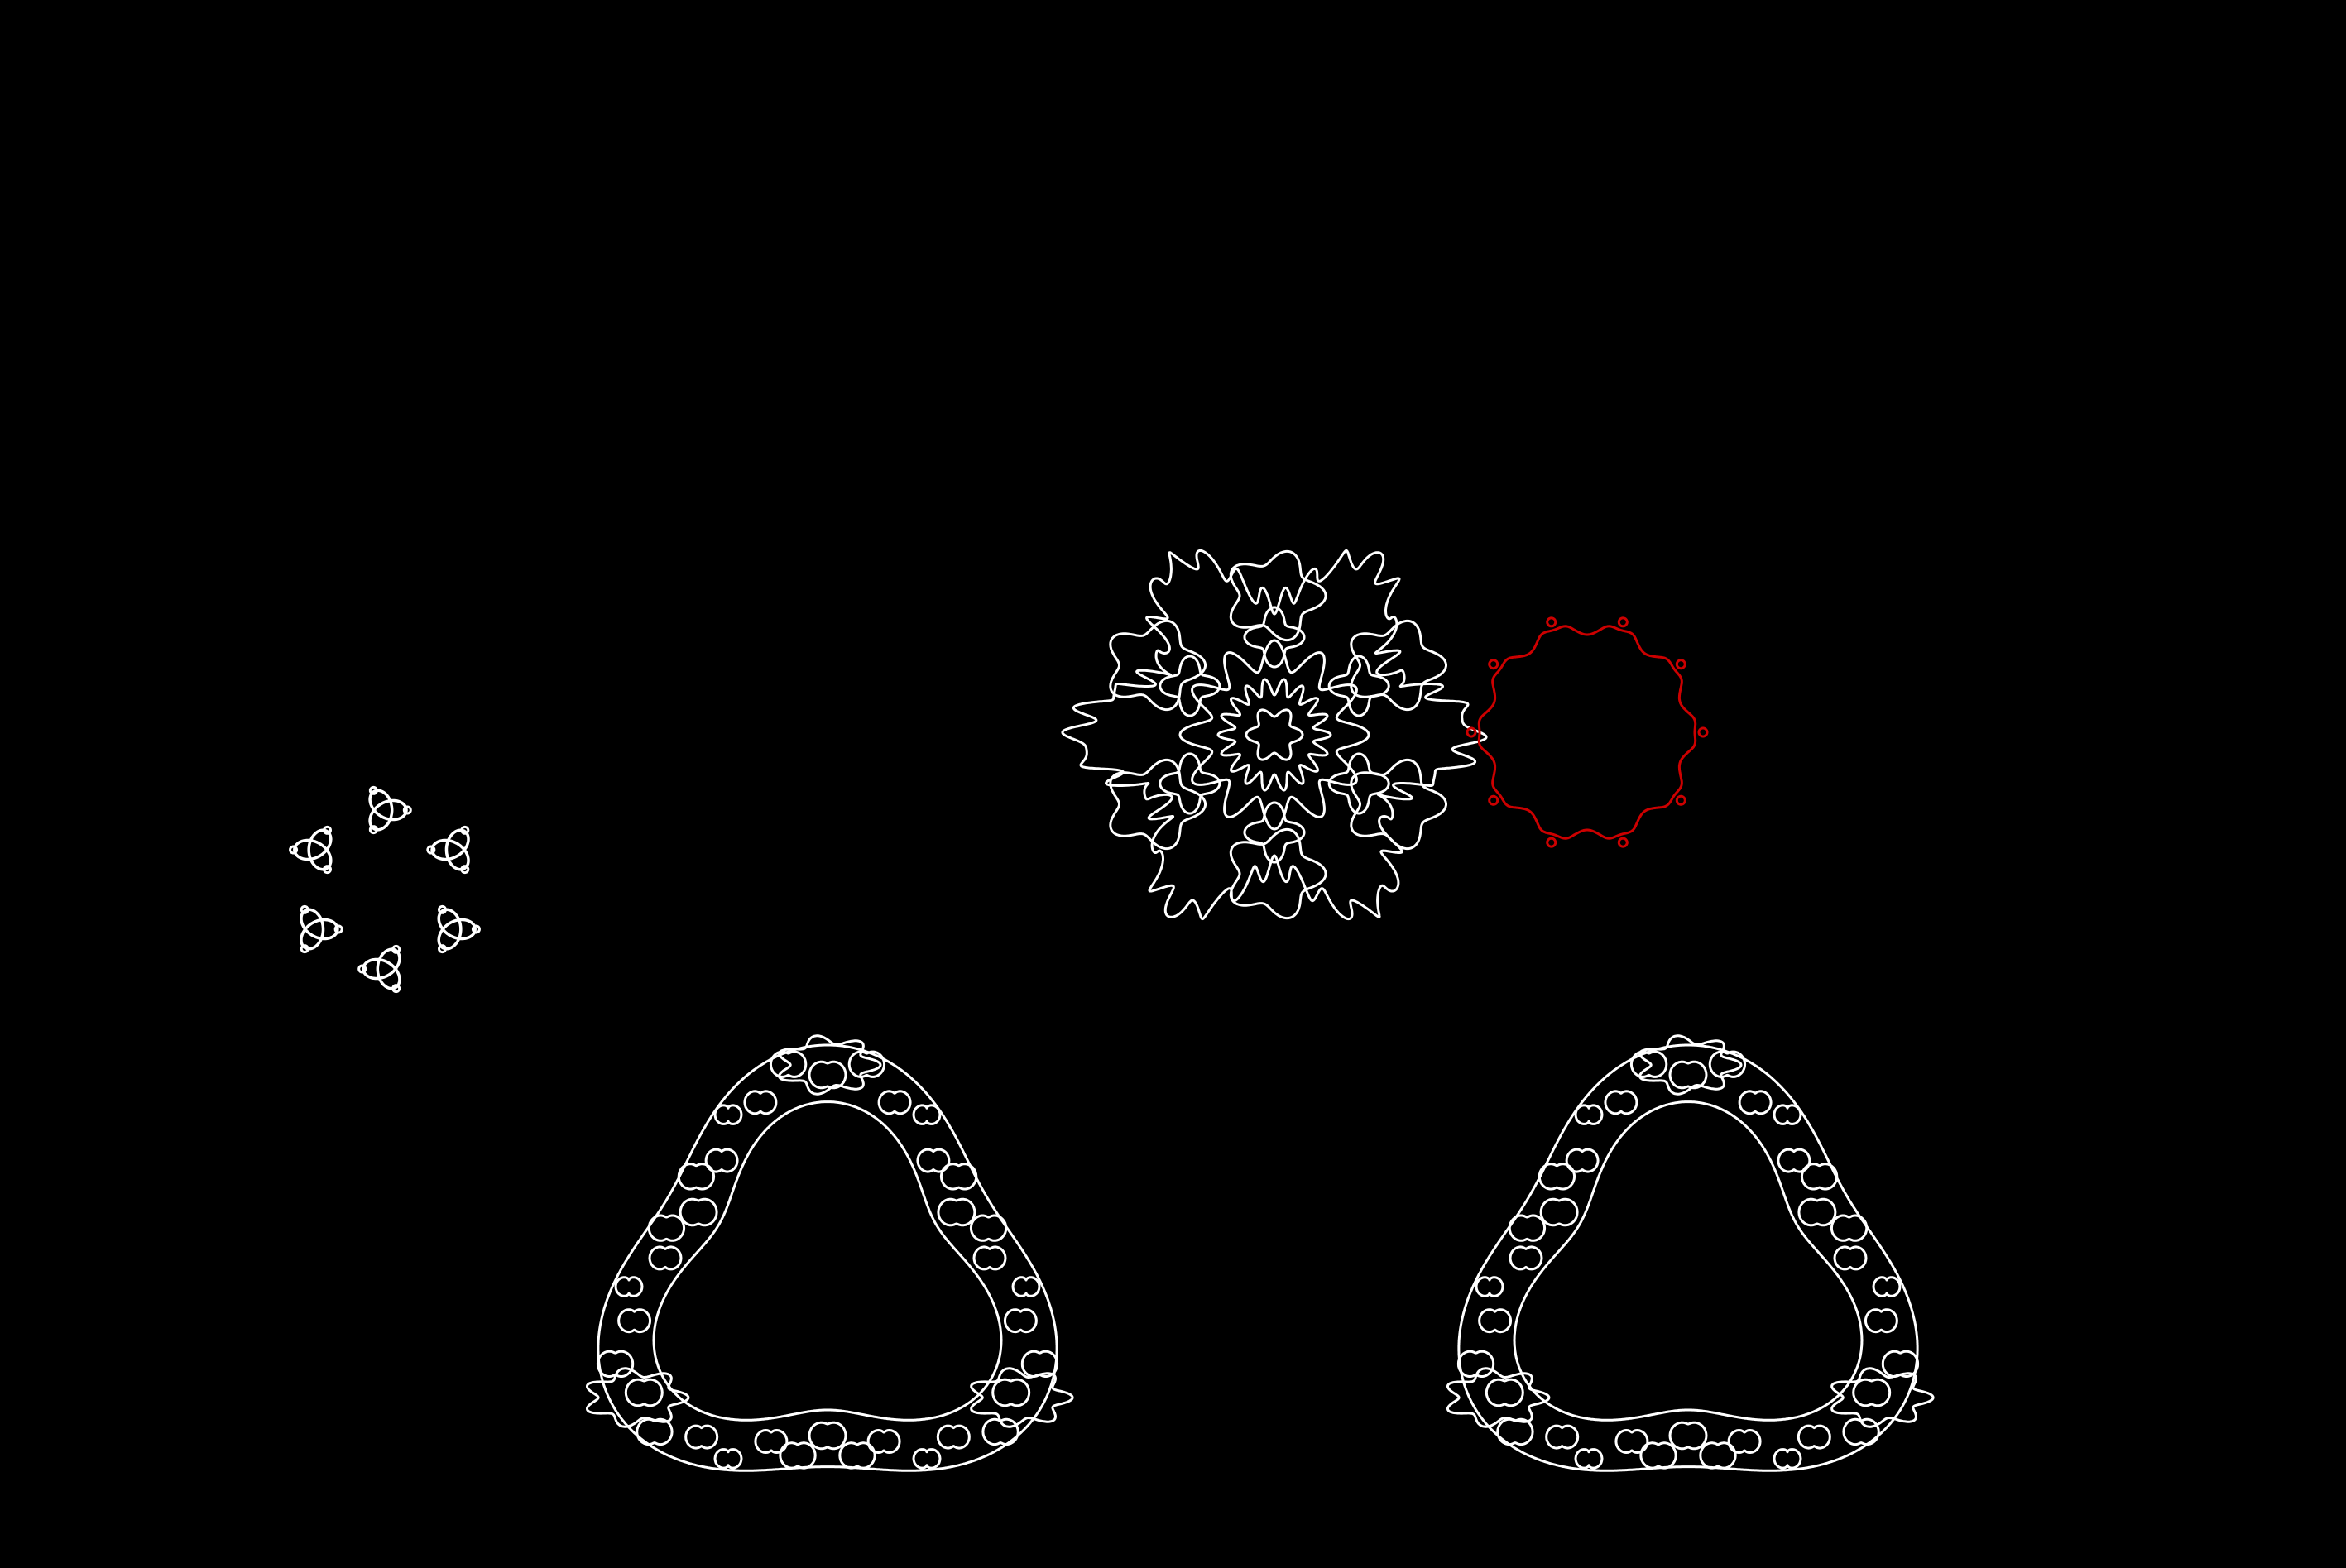 This screenshot has width=2346, height=1568. I want to click on lace-triangle-left-figure, so click(830, 1253).